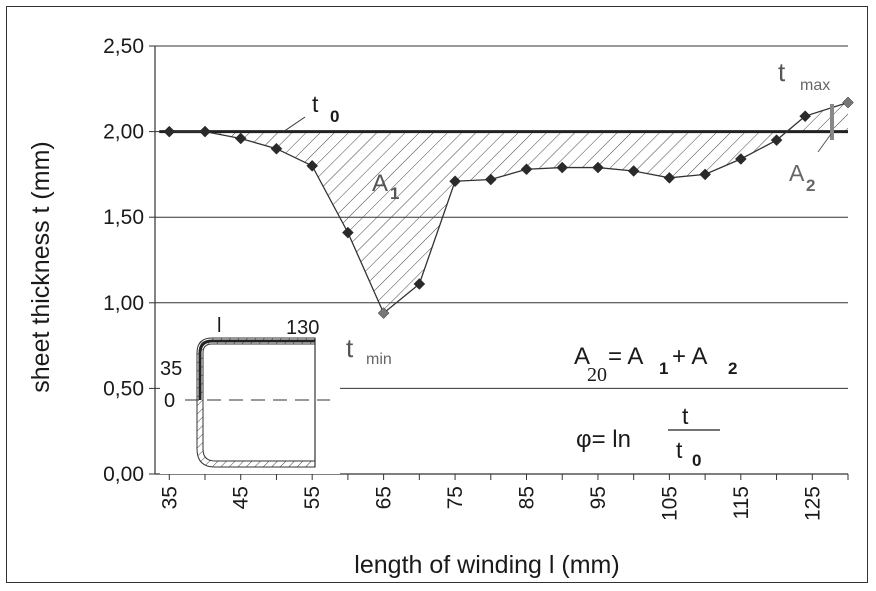 The image size is (876, 591). I want to click on y-tick-label-2: 1,00, so click(123, 303).